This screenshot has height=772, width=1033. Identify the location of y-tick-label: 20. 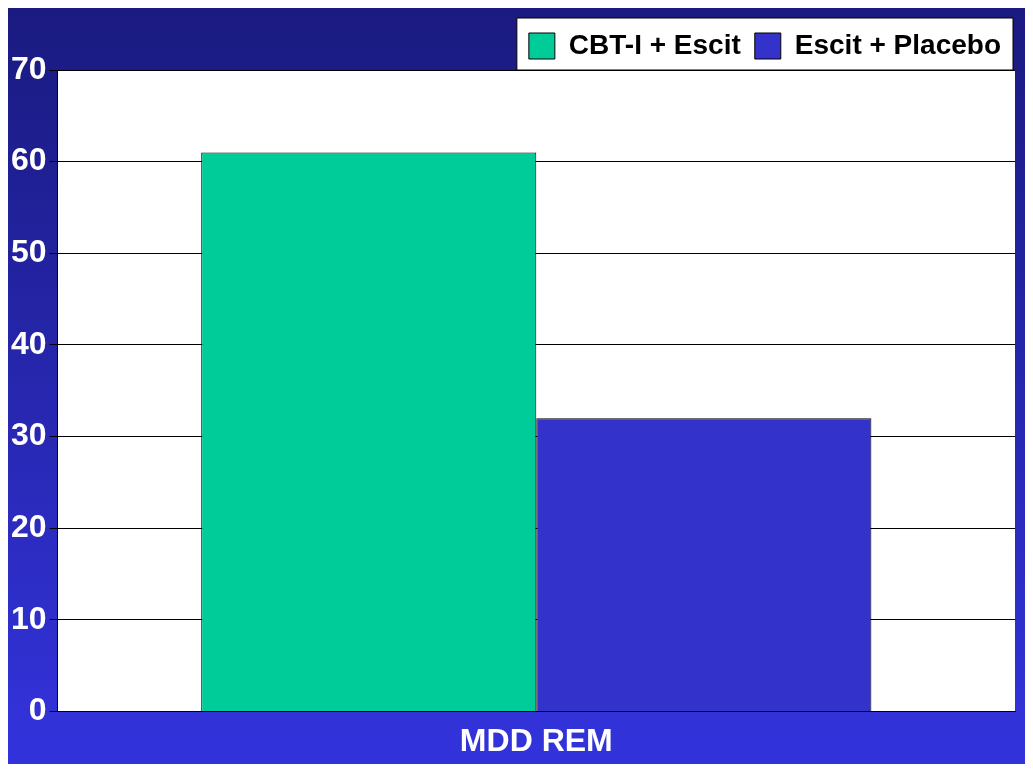
(29, 526).